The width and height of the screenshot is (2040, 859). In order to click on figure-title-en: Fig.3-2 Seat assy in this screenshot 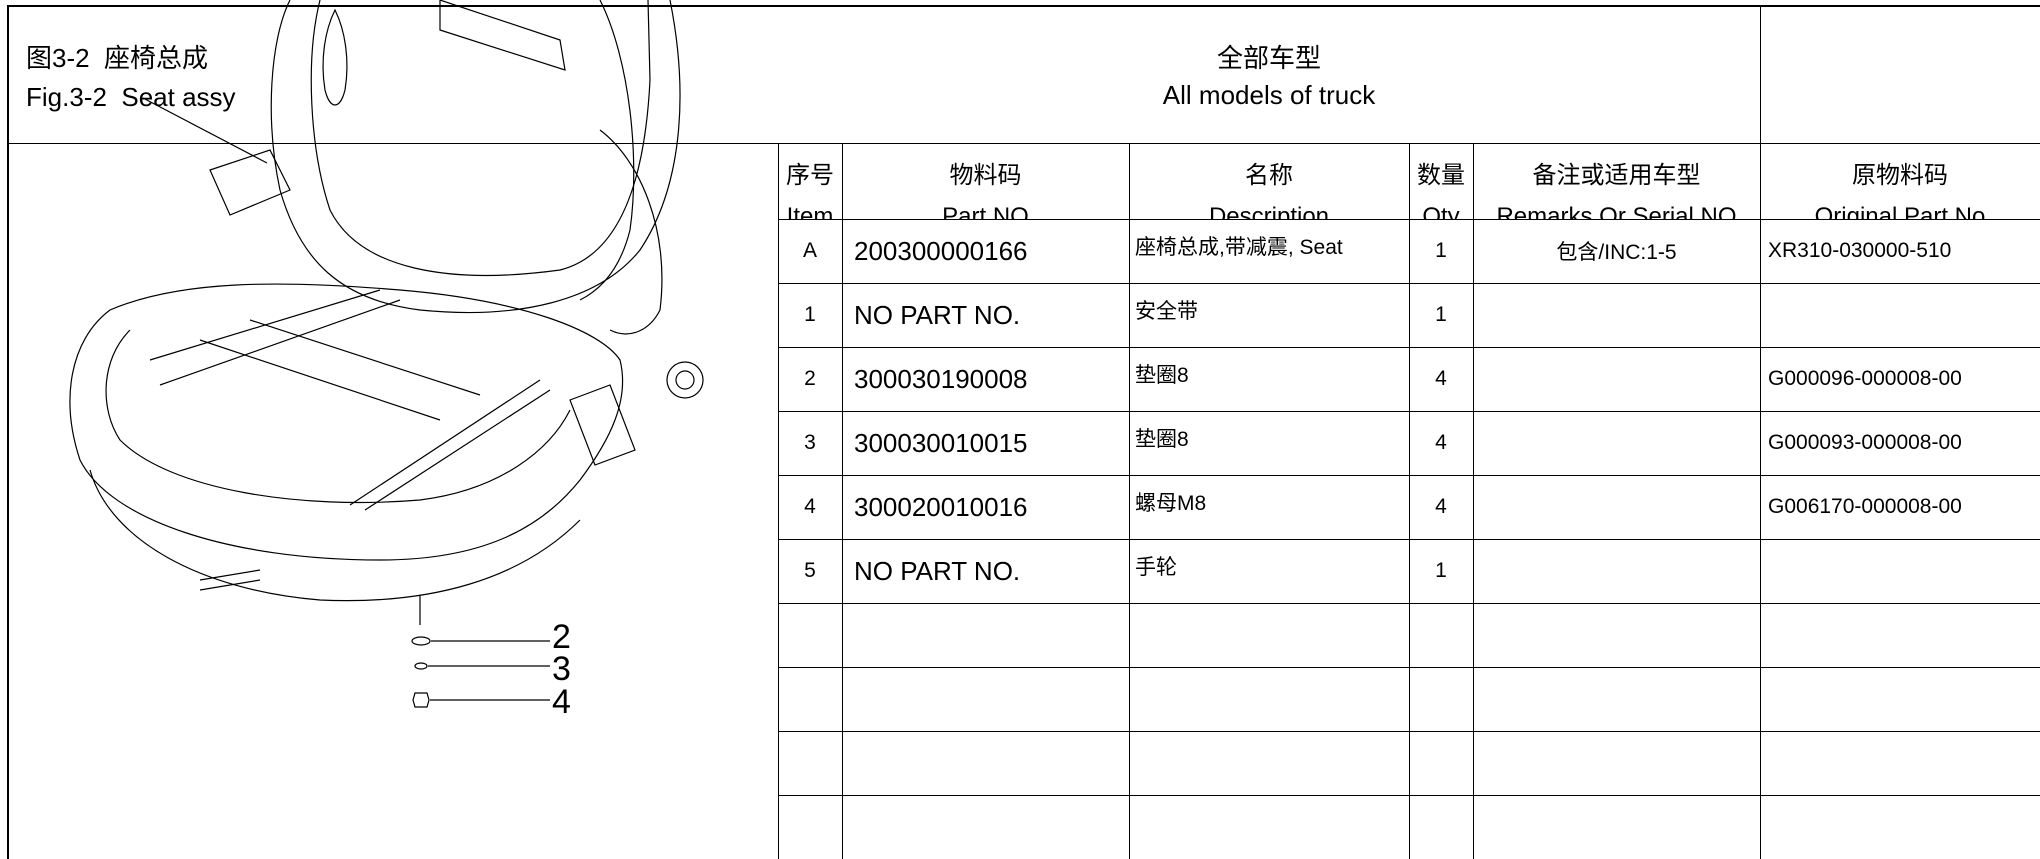, I will do `click(131, 97)`.